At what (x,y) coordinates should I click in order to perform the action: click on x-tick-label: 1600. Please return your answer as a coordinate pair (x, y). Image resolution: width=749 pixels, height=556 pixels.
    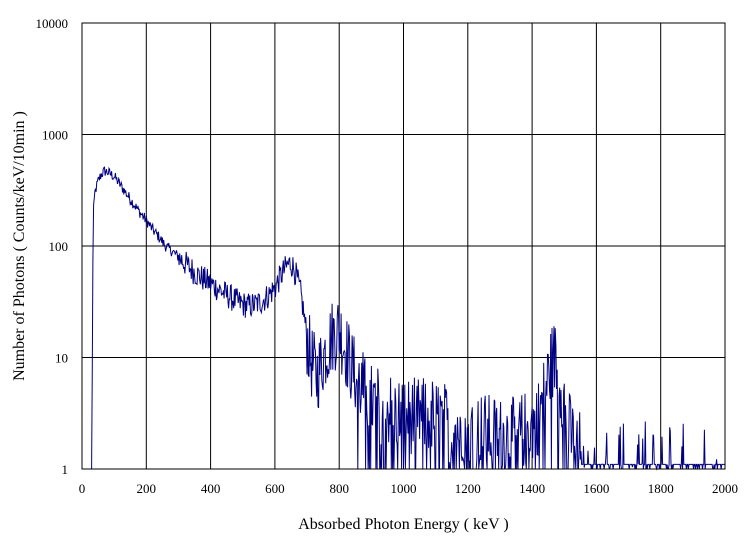
    Looking at the image, I should click on (596, 488).